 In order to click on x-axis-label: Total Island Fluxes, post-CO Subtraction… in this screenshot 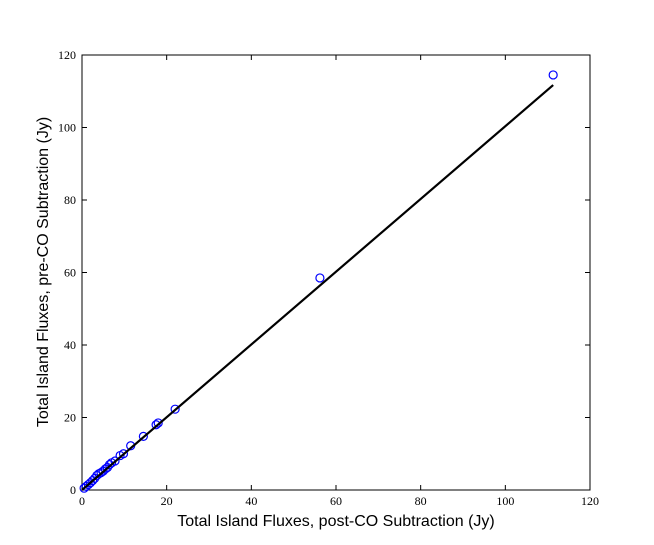, I will do `click(335, 521)`.